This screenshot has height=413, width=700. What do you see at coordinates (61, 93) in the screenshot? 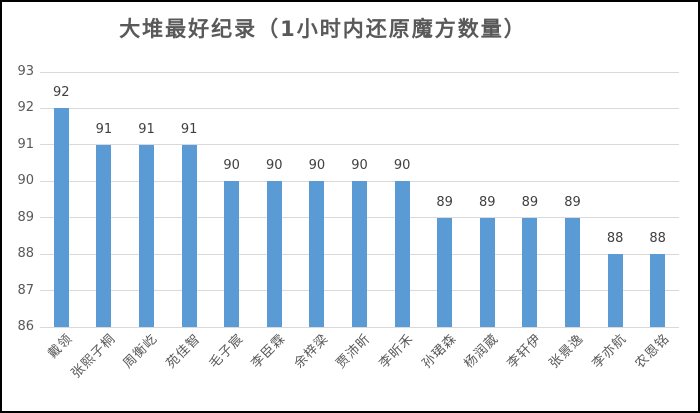
I see `bar-value-label: 92` at bounding box center [61, 93].